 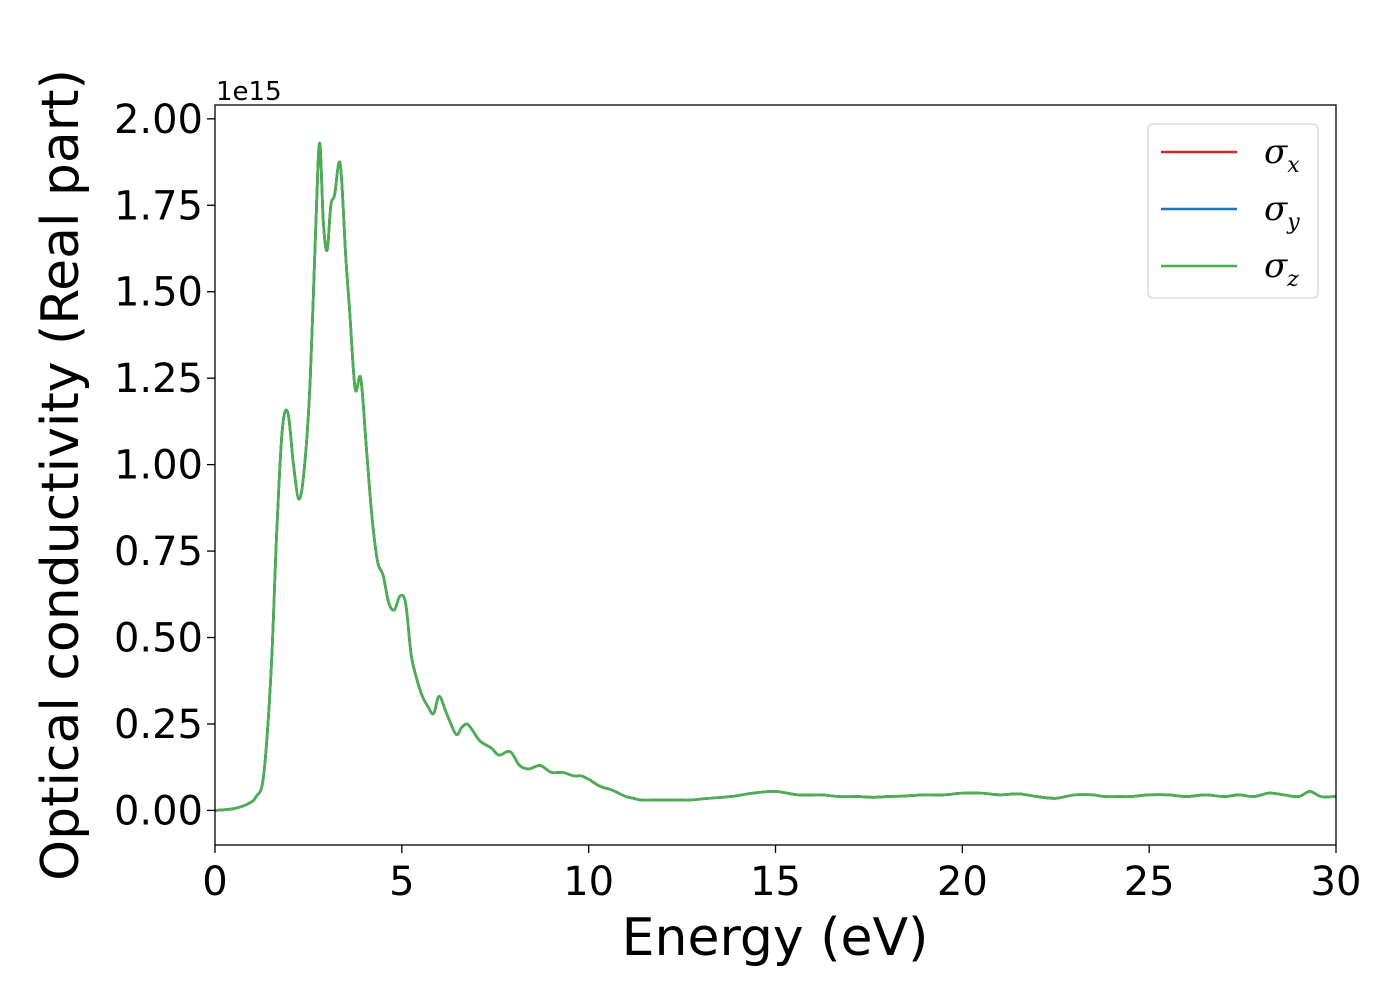 I want to click on x-tick-label: 10, so click(x=588, y=882).